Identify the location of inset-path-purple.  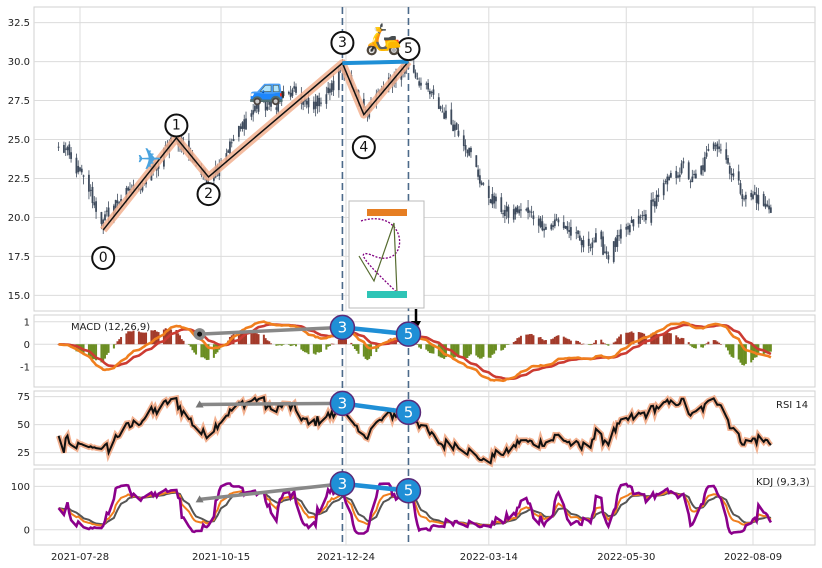
(380, 257).